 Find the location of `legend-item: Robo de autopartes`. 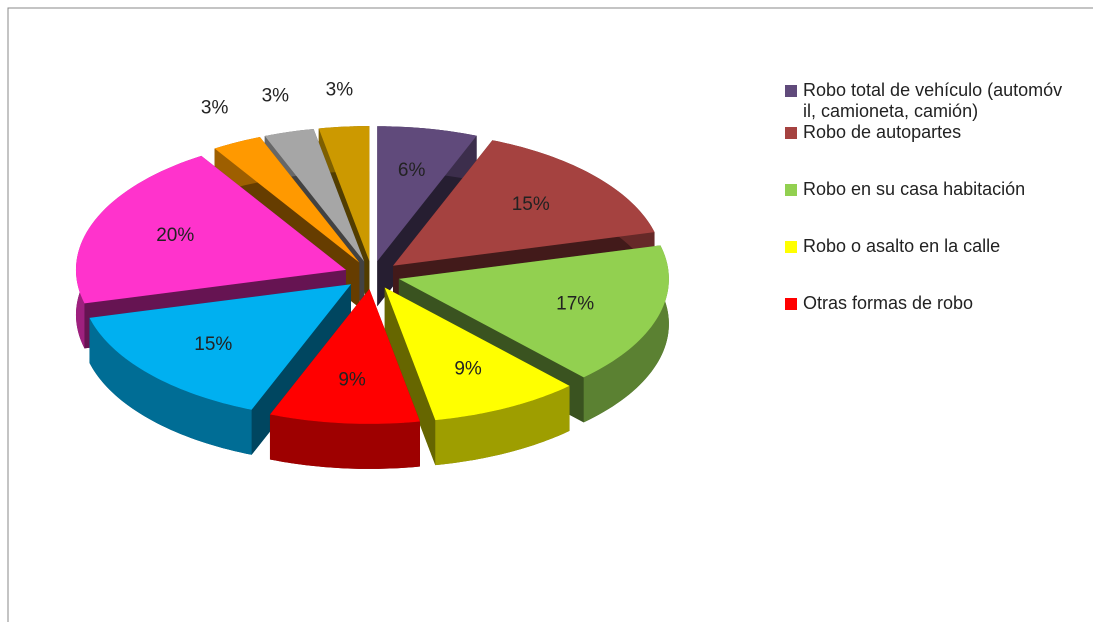

legend-item: Robo de autopartes is located at coordinates (935, 132).